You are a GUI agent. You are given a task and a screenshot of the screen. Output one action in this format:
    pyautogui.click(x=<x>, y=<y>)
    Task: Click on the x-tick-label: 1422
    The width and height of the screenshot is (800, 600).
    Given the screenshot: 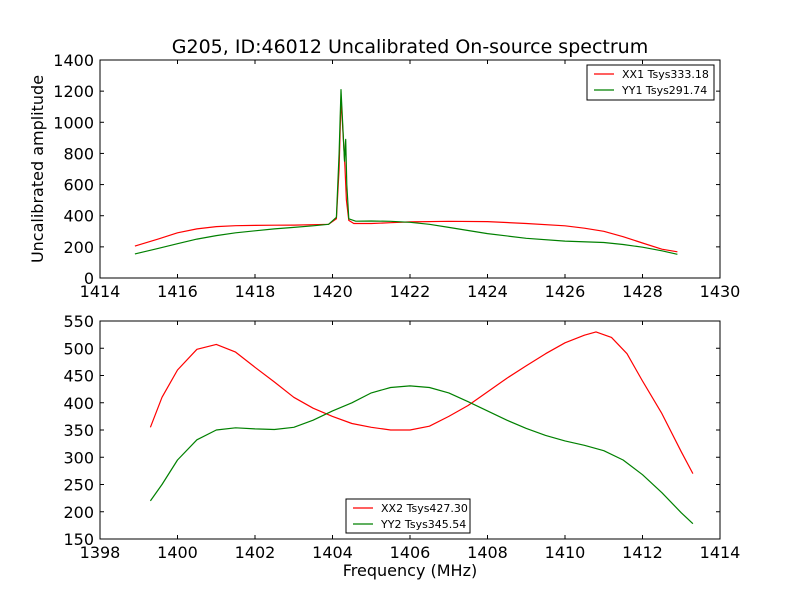 What is the action you would take?
    pyautogui.click(x=410, y=291)
    